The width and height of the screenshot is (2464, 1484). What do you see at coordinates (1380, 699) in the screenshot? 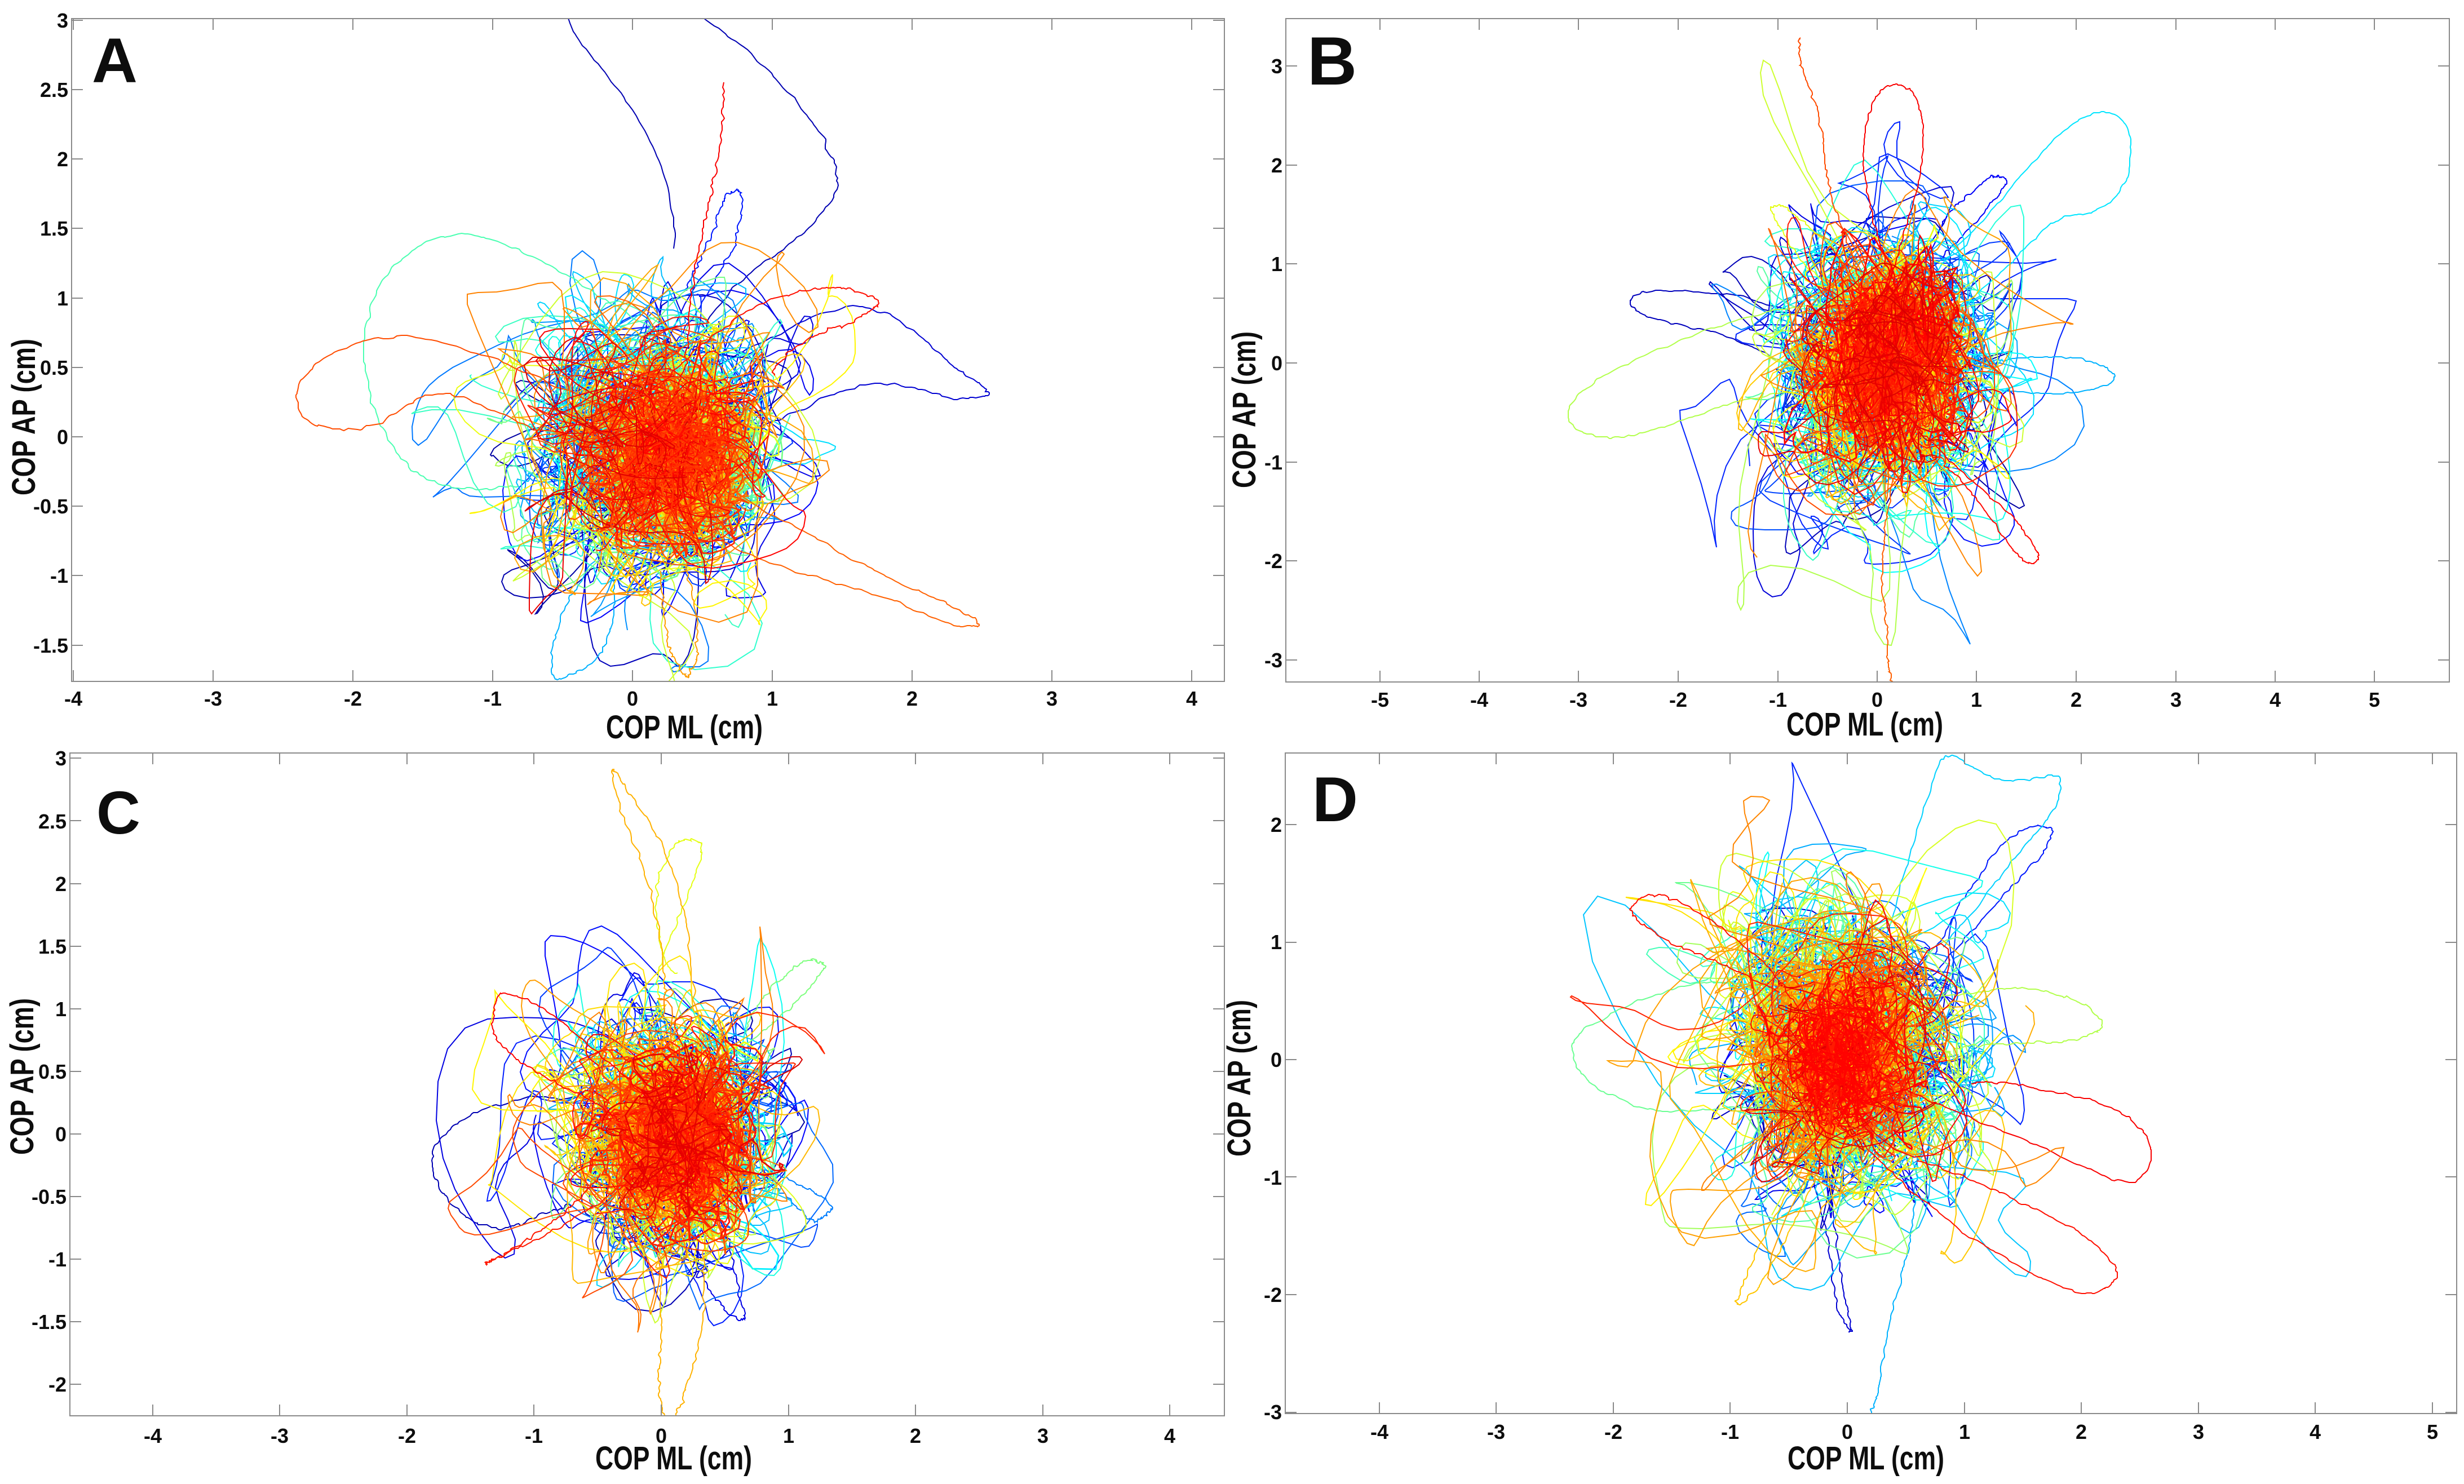
I see `svg-text: -5` at bounding box center [1380, 699].